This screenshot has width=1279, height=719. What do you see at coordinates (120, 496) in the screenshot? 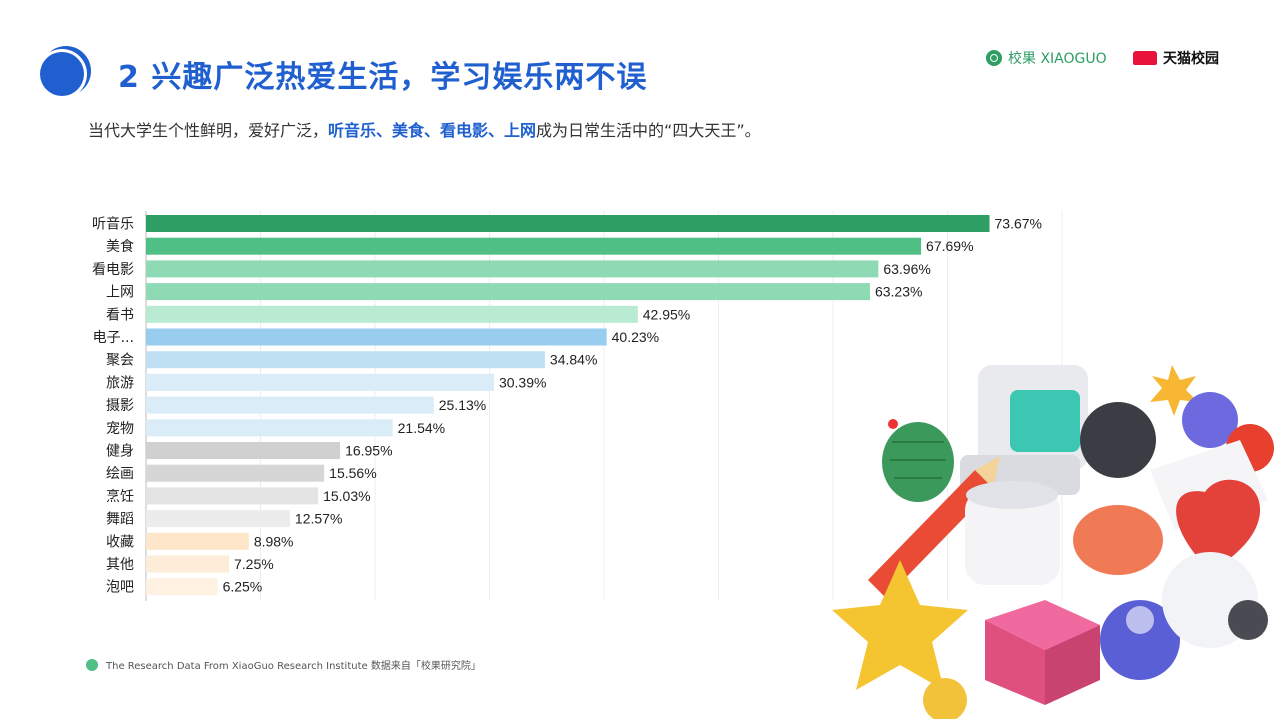
I see `category-label: 烹饪` at bounding box center [120, 496].